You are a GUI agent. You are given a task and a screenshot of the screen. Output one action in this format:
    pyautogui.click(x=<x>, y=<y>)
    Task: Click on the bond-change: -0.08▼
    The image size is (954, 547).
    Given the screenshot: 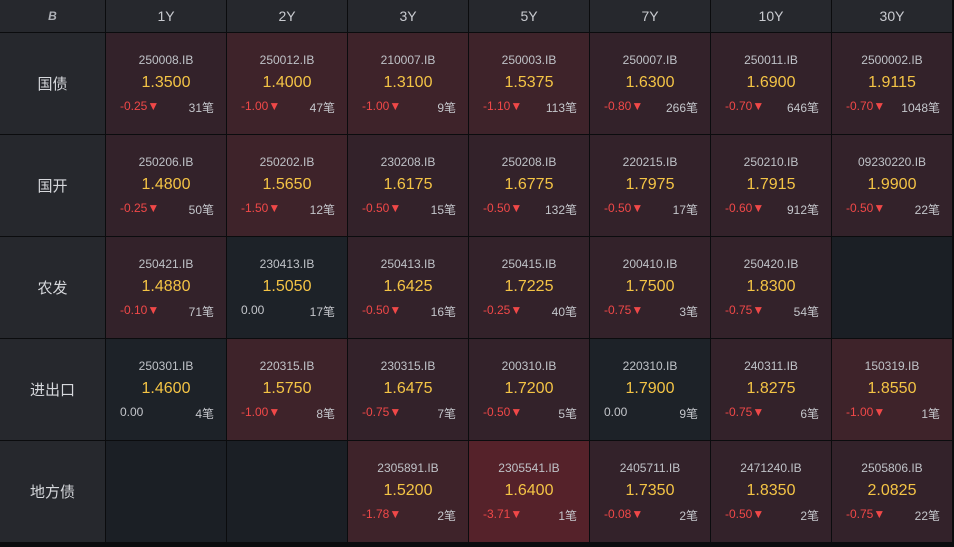 What is the action you would take?
    pyautogui.click(x=624, y=514)
    